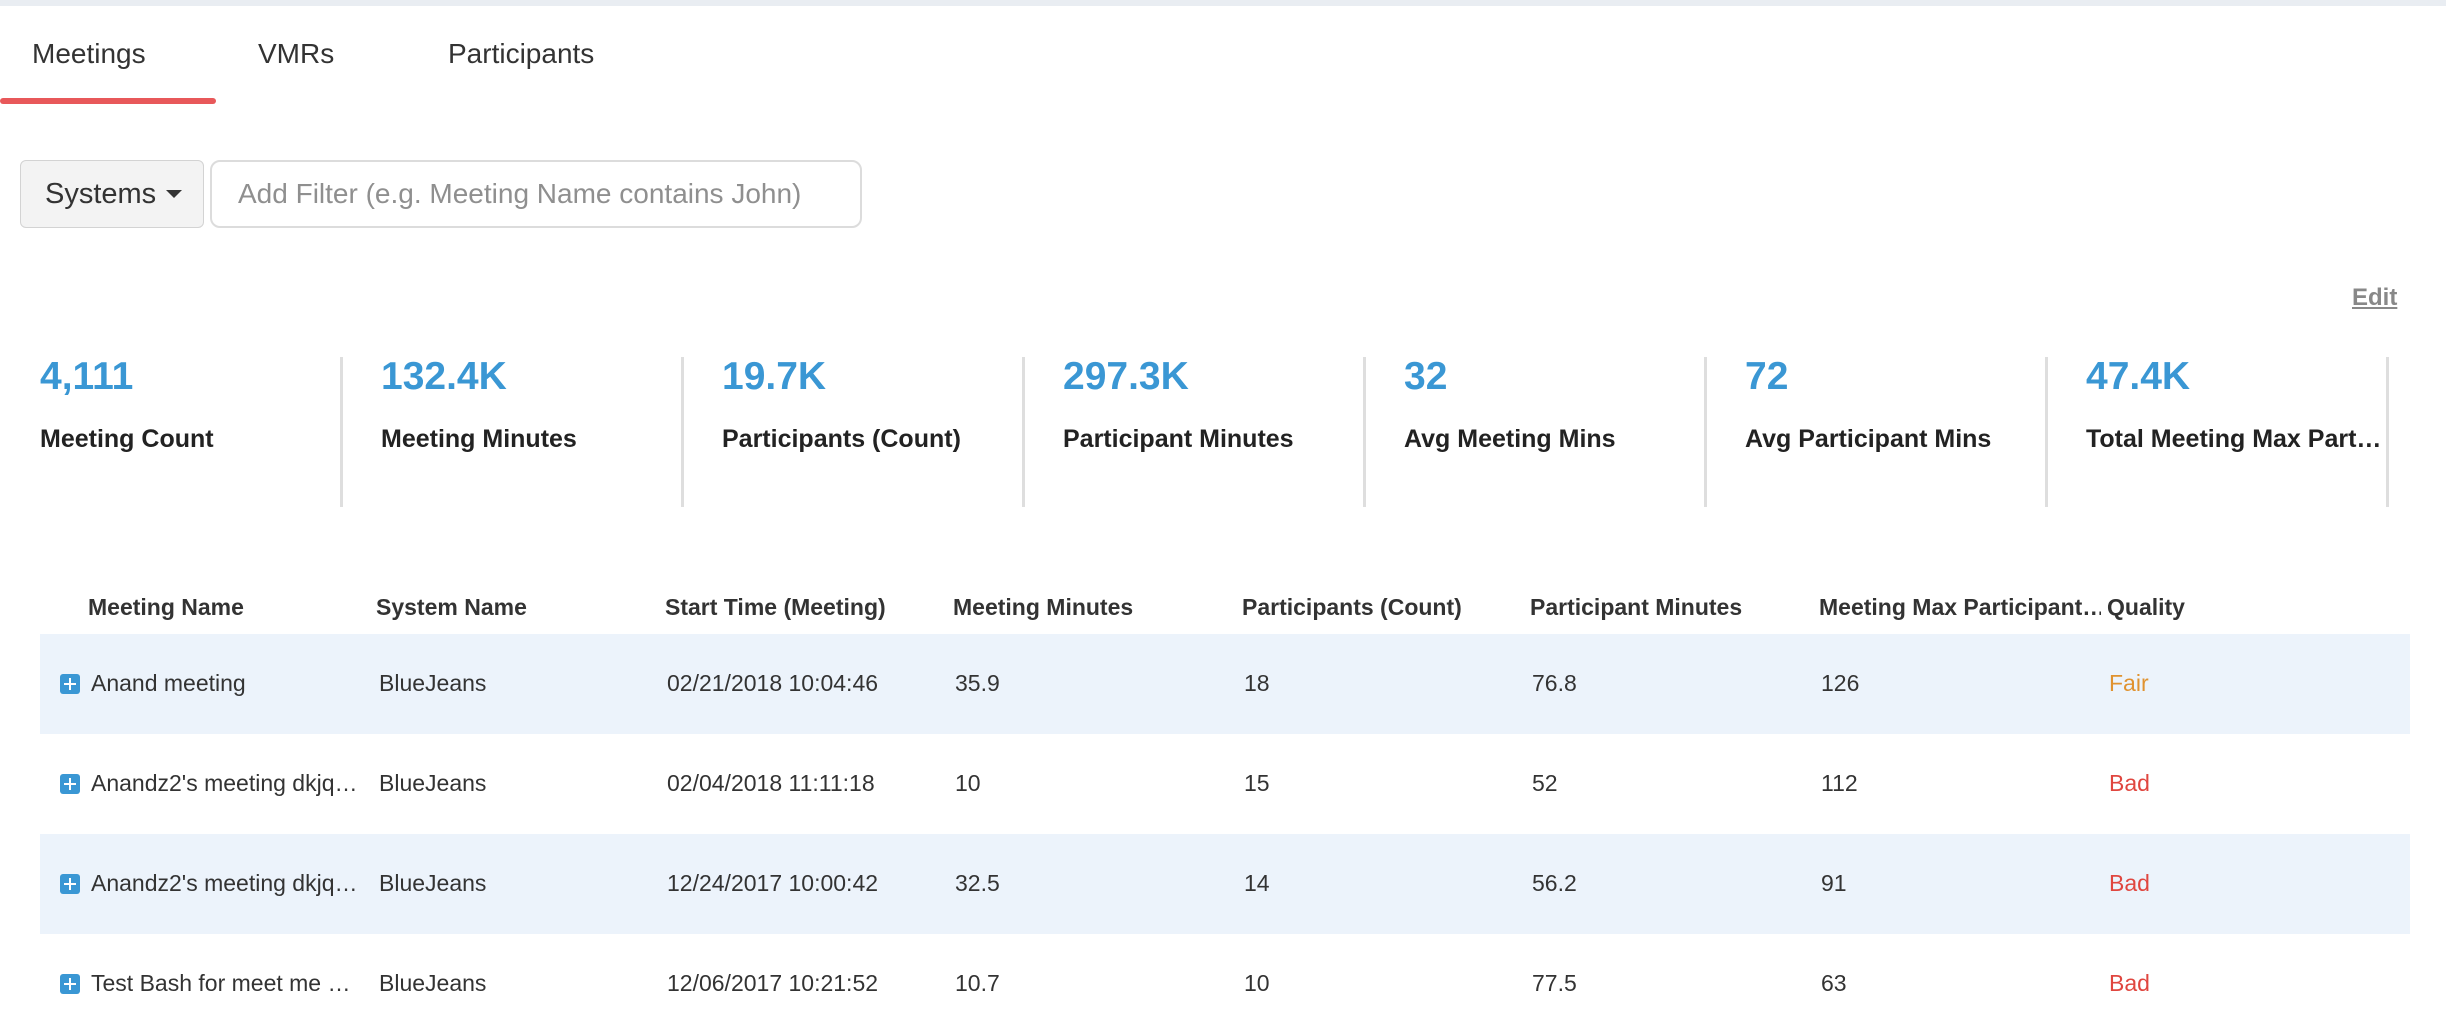 Image resolution: width=2446 pixels, height=1032 pixels. Describe the element at coordinates (775, 607) in the screenshot. I see `column-header-start-time: Start Time (Meeting)` at that location.